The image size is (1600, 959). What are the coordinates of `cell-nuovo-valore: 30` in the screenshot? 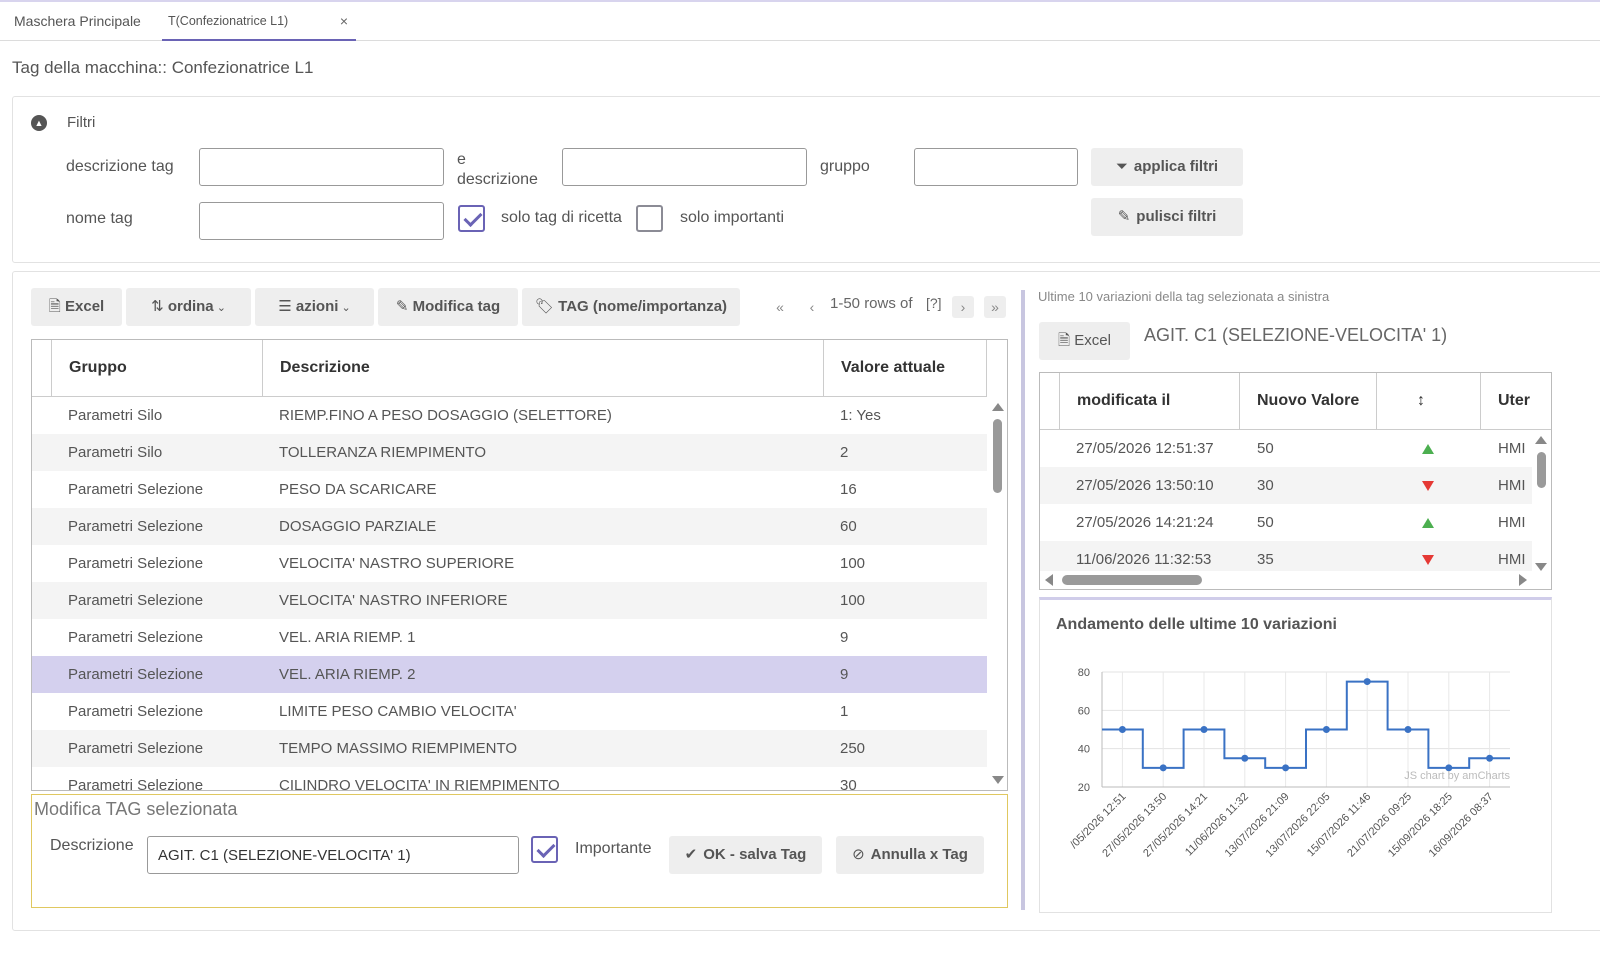 It's located at (1265, 485).